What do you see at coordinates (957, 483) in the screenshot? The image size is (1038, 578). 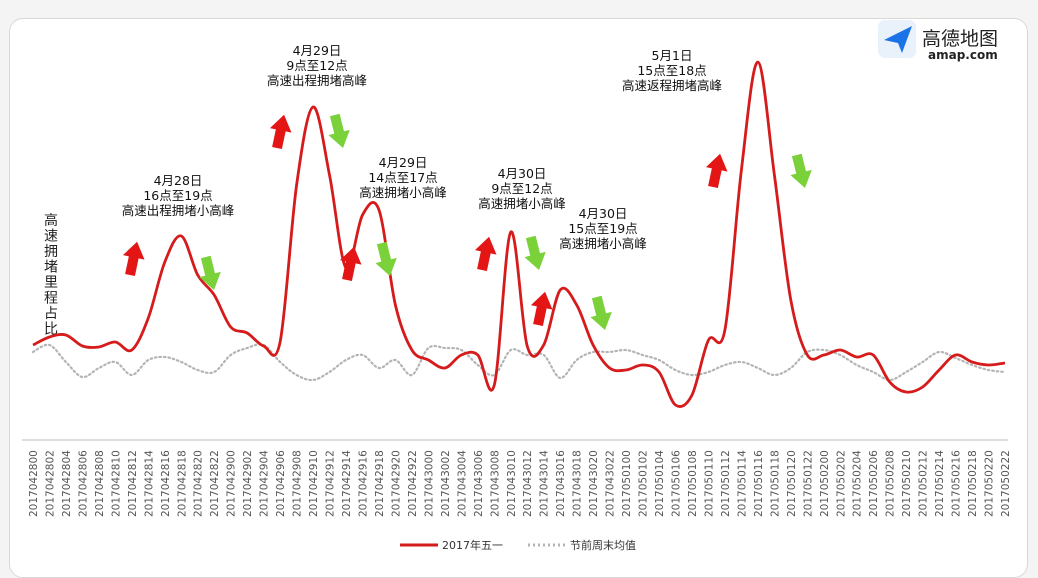 I see `x-tick-label: 2017050216` at bounding box center [957, 483].